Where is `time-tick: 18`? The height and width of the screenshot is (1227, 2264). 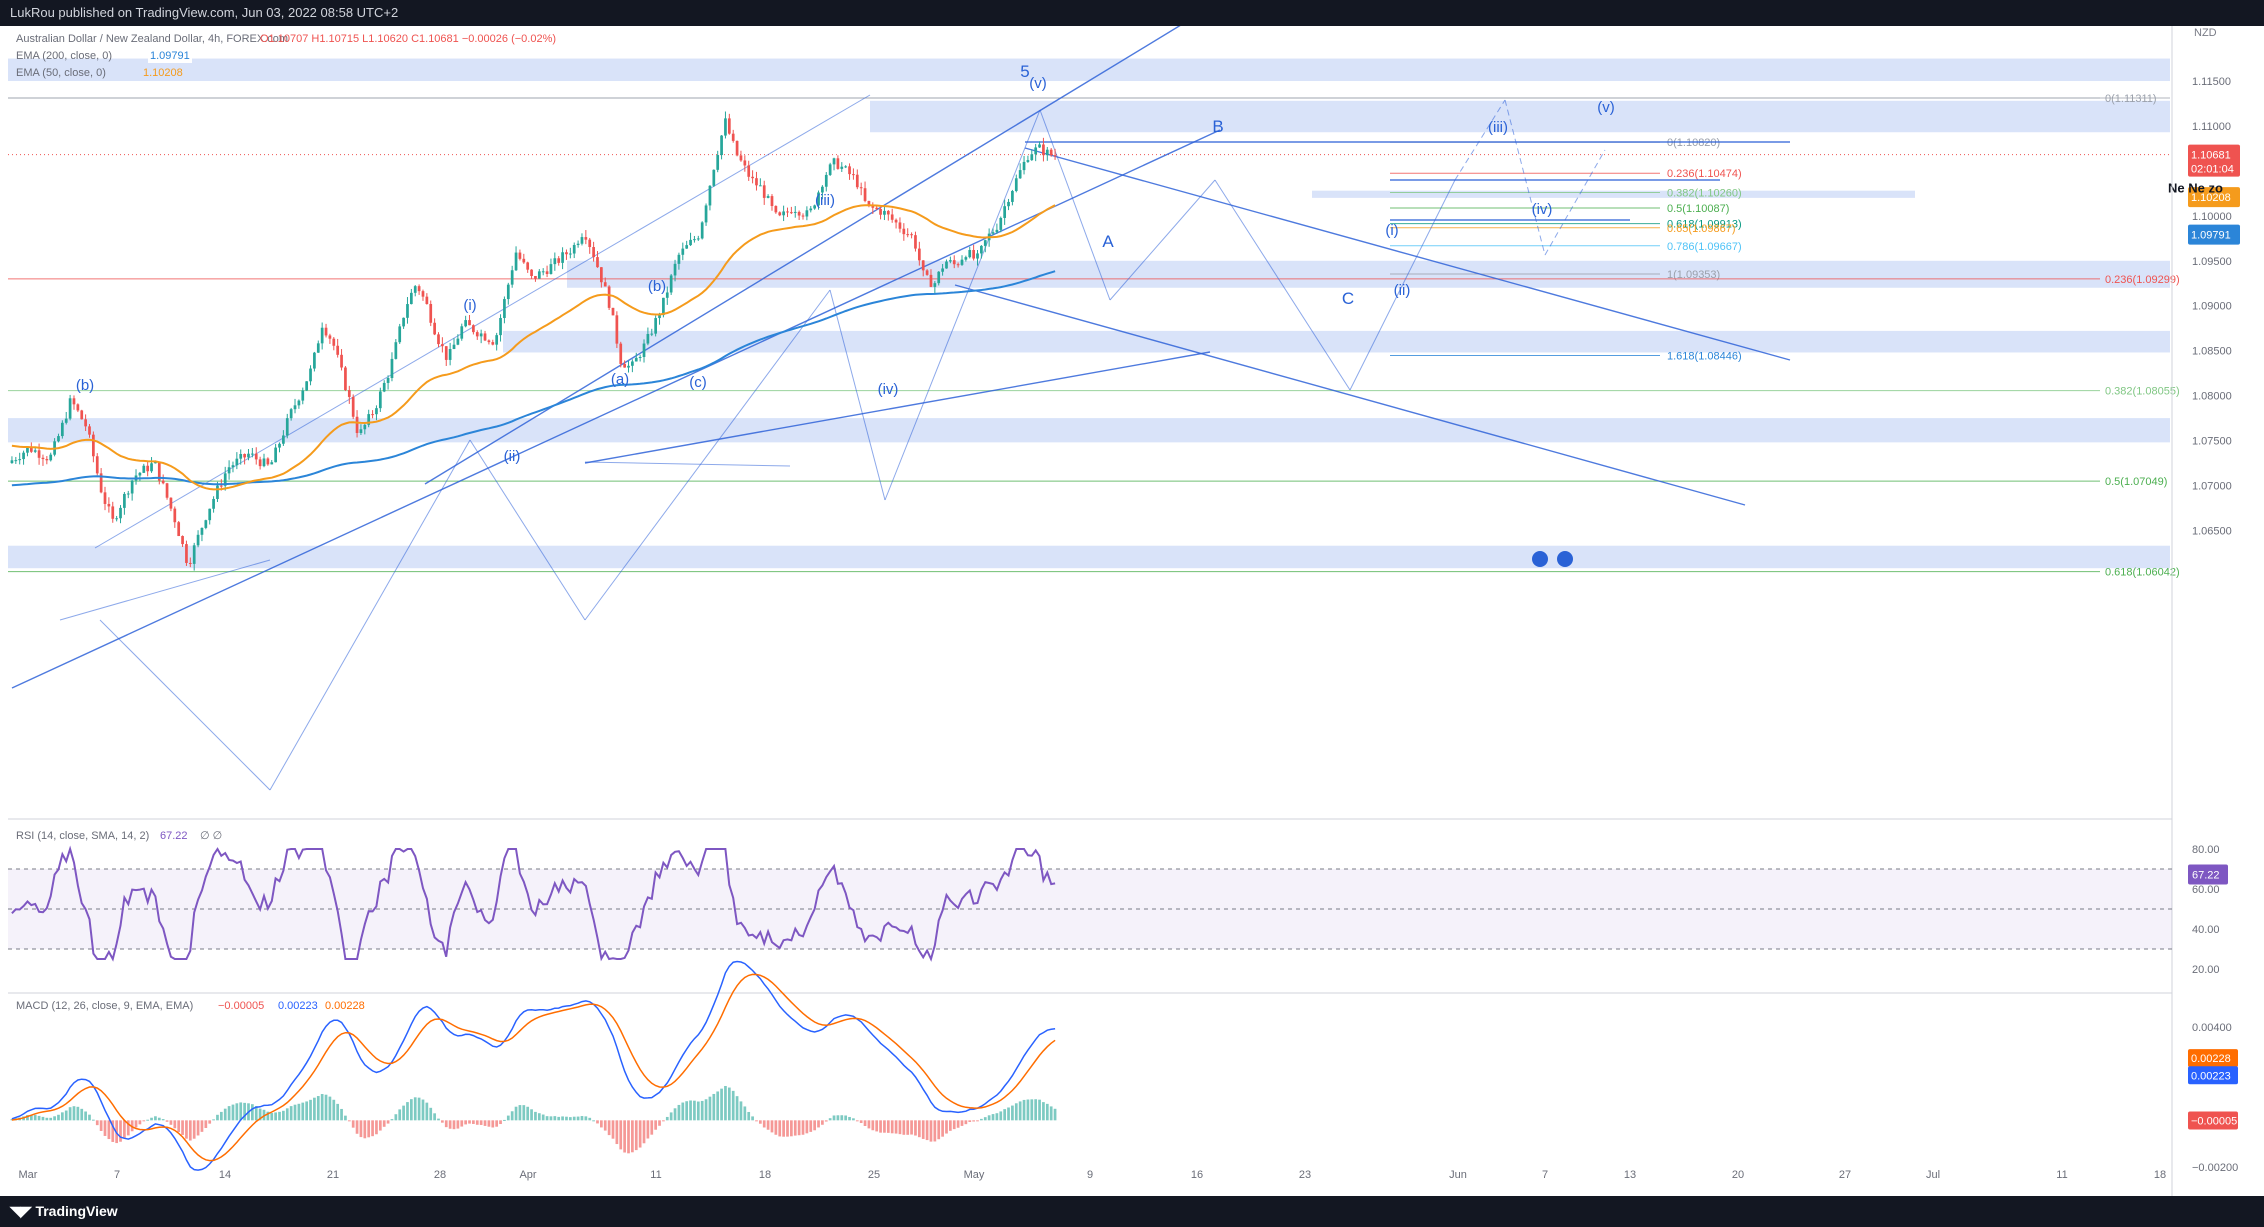
time-tick: 18 is located at coordinates (2160, 1175).